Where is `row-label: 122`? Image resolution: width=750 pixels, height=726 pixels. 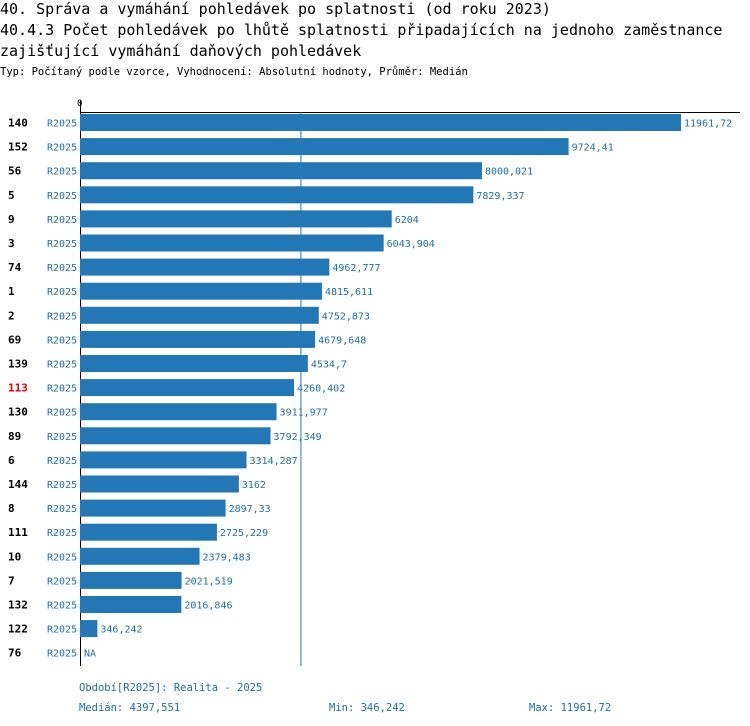 row-label: 122 is located at coordinates (18, 629).